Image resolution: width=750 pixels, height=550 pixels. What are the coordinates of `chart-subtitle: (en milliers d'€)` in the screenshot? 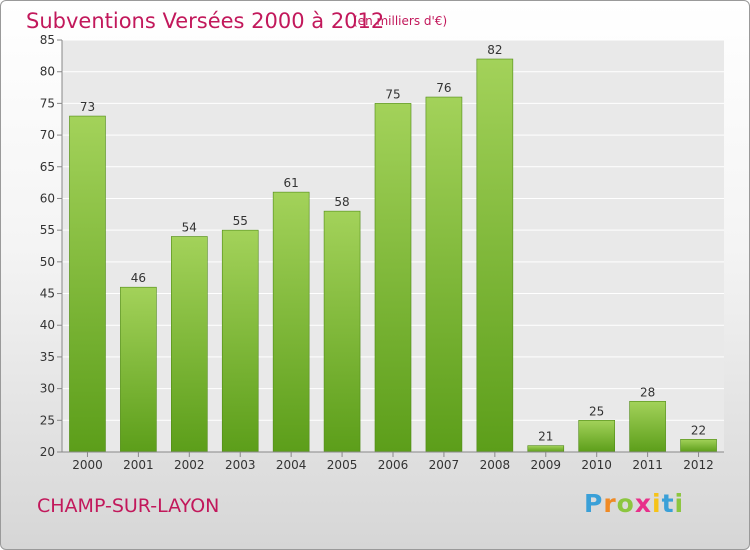 It's located at (400, 21).